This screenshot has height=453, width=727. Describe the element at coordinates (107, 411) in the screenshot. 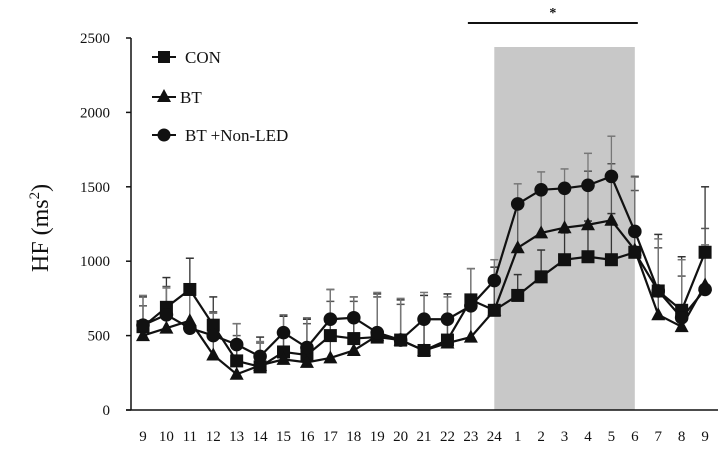

I see `y-tick-label: 0` at that location.